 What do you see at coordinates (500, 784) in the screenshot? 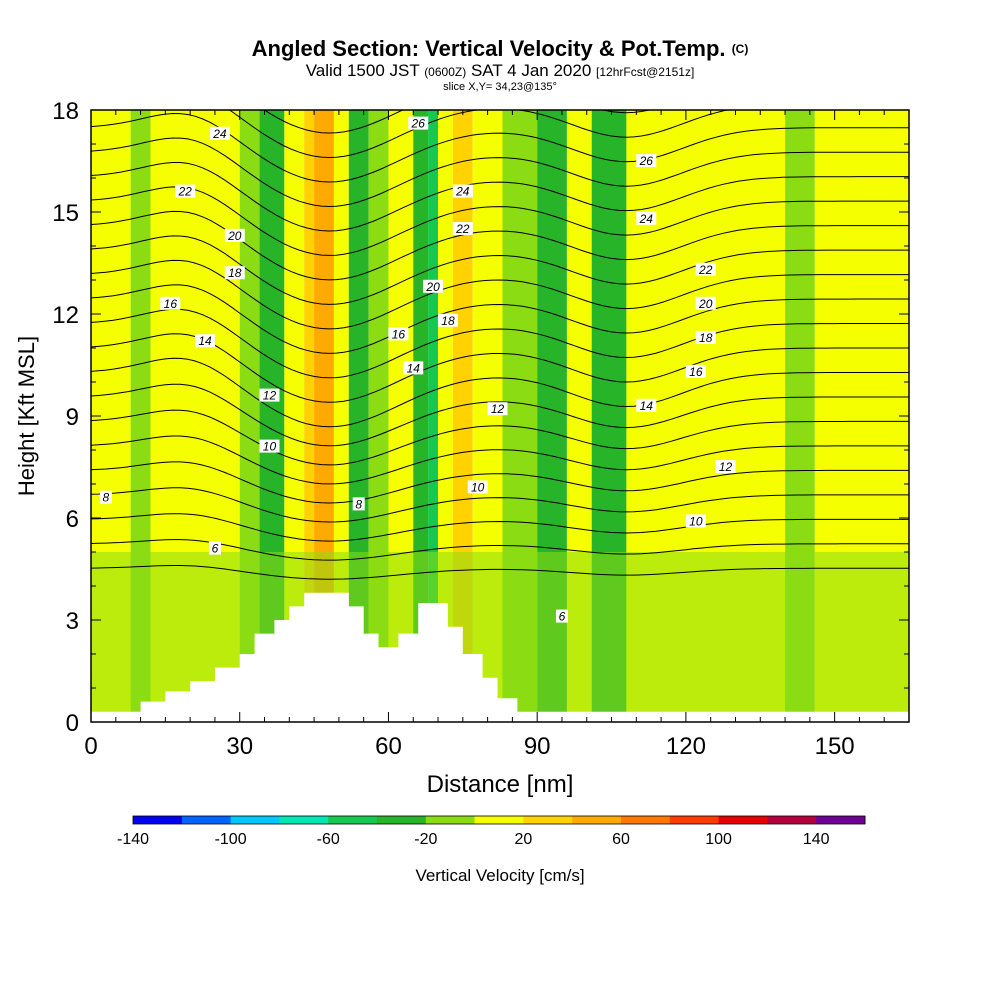
I see `x-axis-label: Distance [nm]` at bounding box center [500, 784].